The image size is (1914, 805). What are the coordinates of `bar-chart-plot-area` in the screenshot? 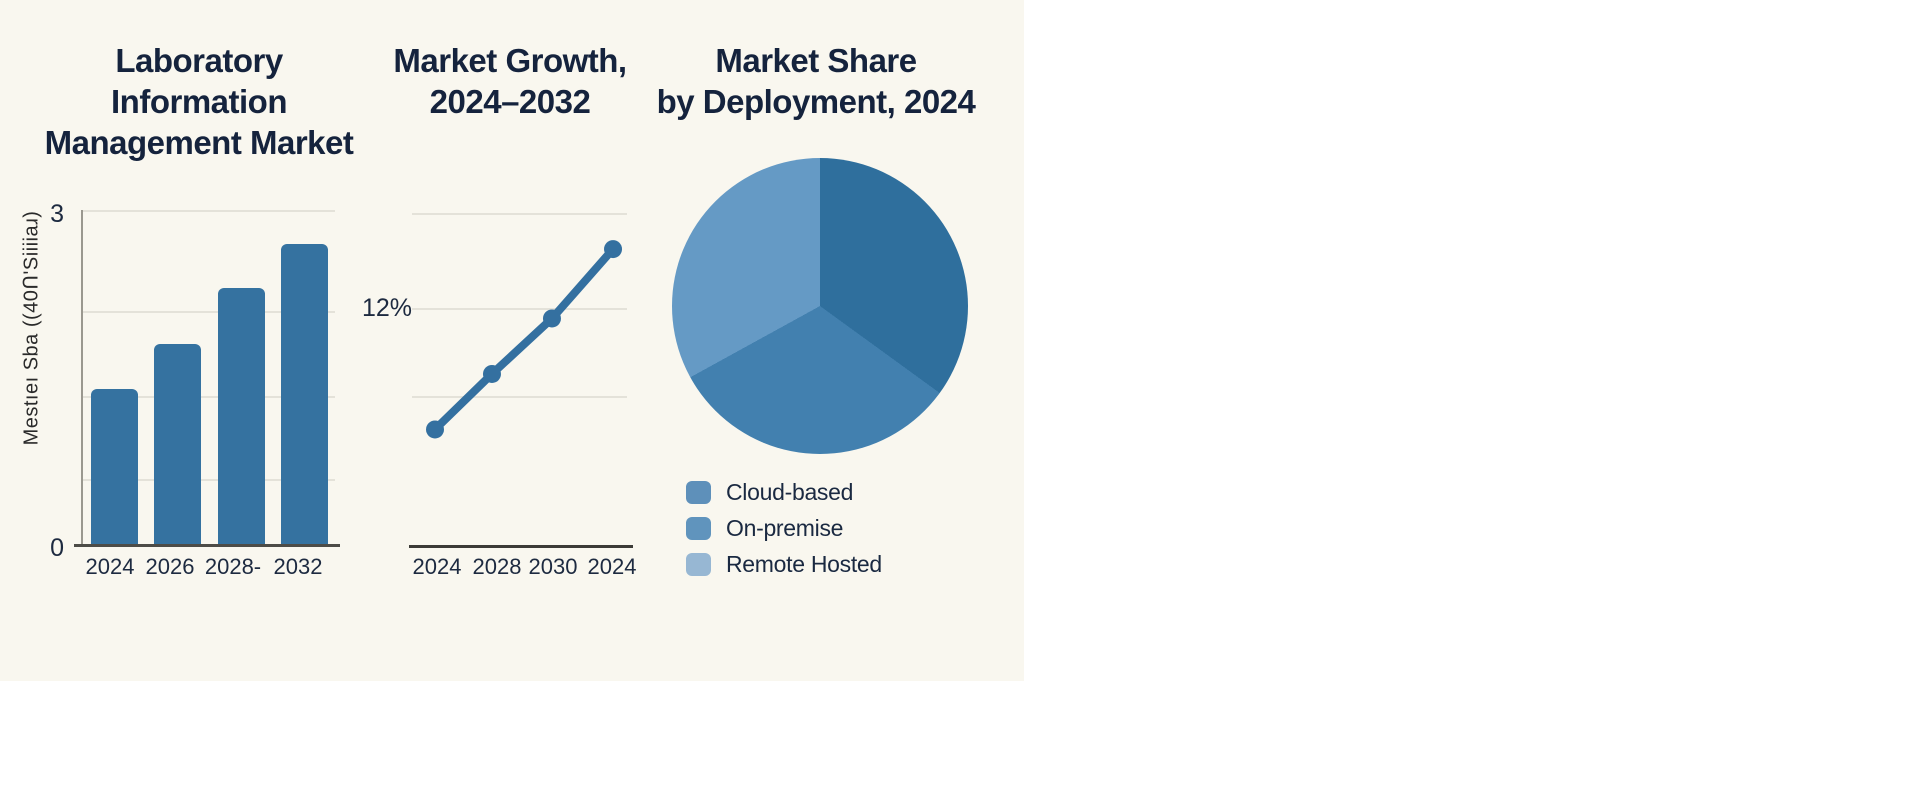 It's located at (208, 378).